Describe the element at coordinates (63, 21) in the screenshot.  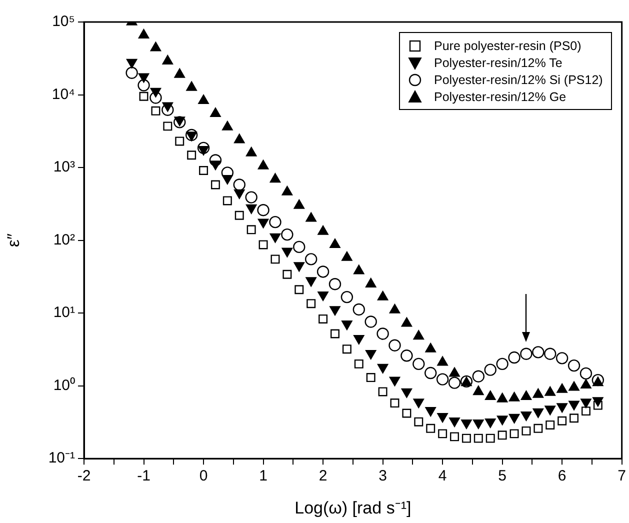
I see `y-tick-label: 10⁵` at that location.